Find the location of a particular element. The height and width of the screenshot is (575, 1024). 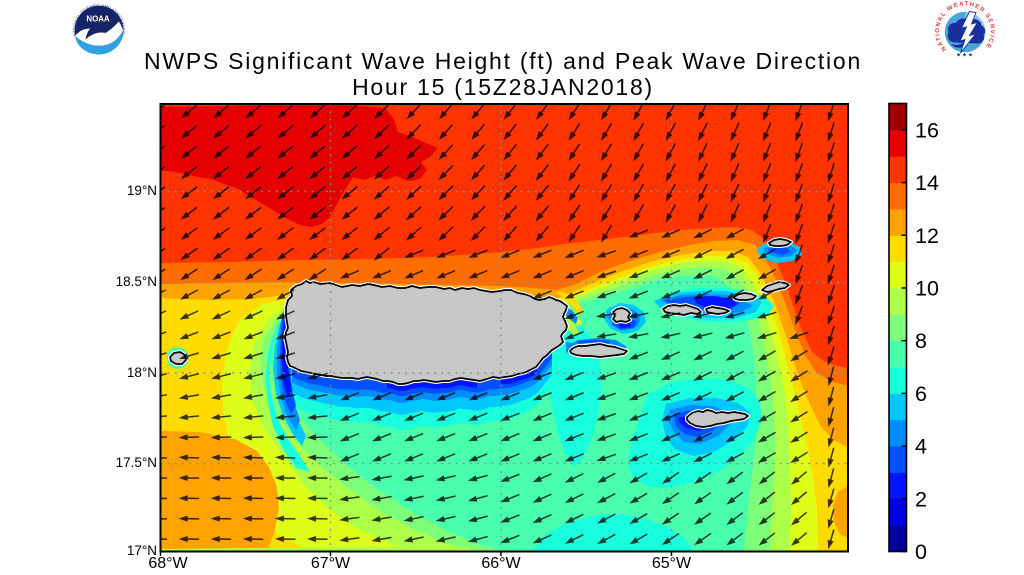

svg-text: 6 is located at coordinates (921, 394).